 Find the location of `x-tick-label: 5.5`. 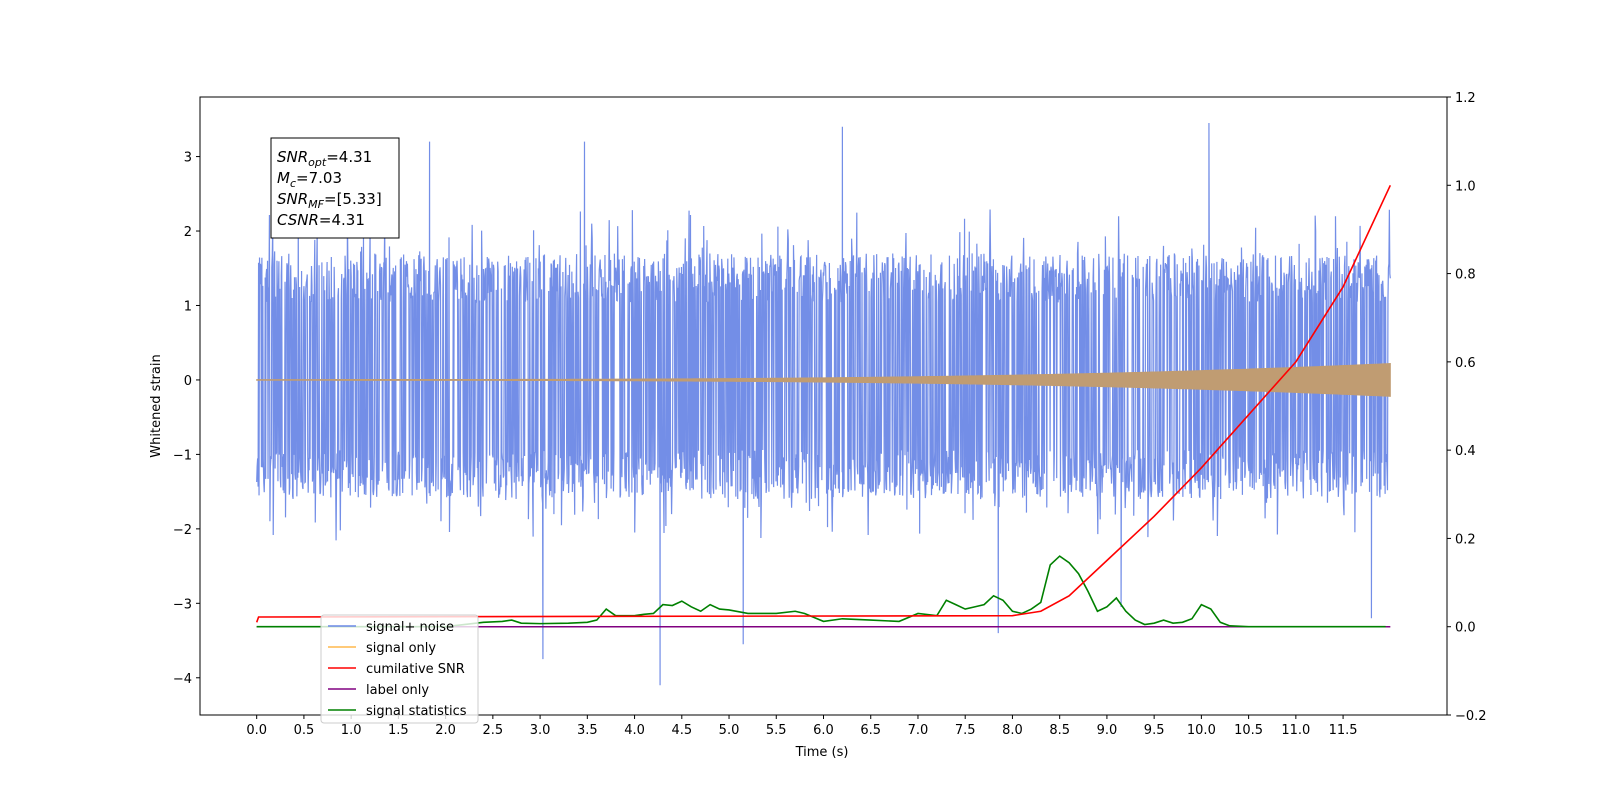

x-tick-label: 5.5 is located at coordinates (776, 730).